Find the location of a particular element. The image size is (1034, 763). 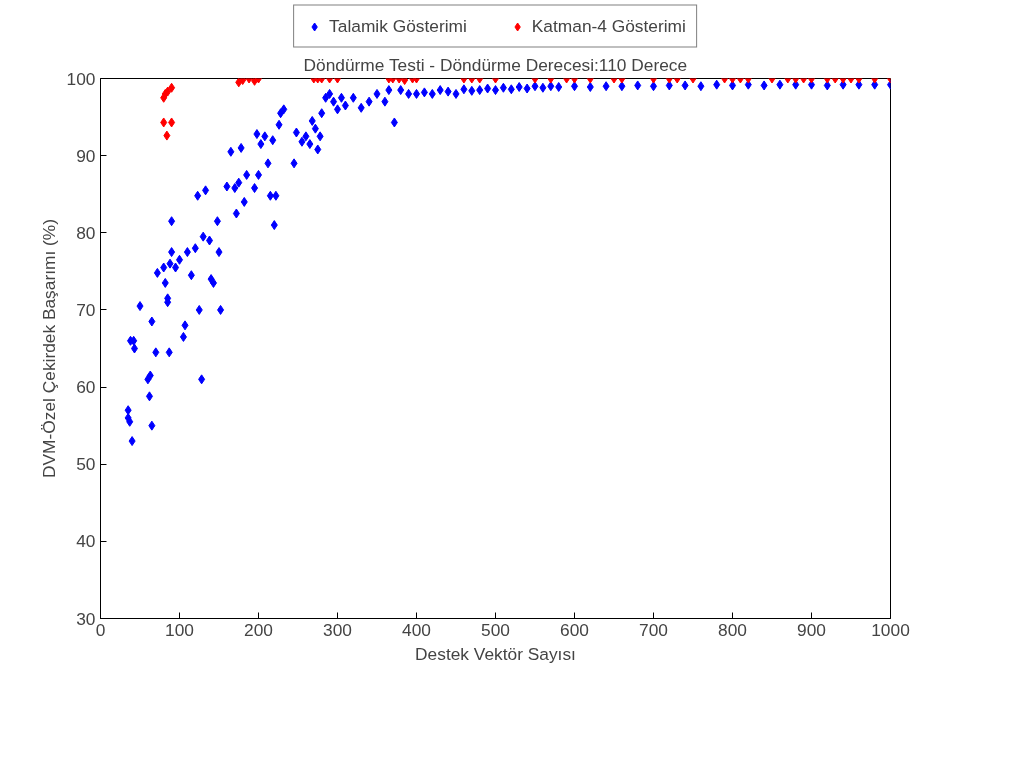

legend-label: Katman-4 Gösterimi is located at coordinates (608, 26).